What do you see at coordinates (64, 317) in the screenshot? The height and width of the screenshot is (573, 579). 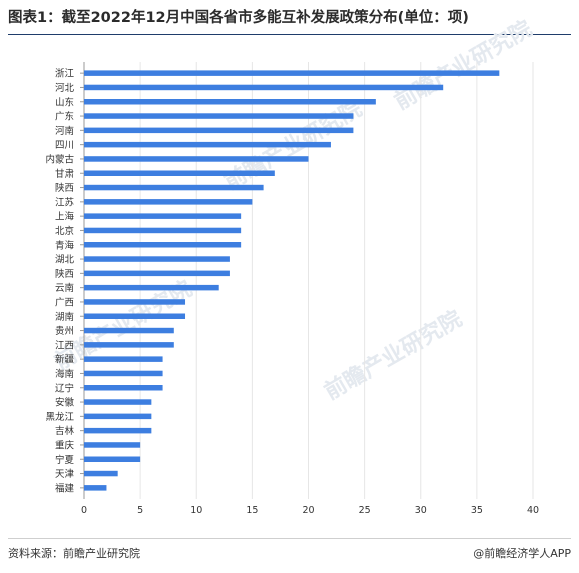 I see `category-label: 湖南` at bounding box center [64, 317].